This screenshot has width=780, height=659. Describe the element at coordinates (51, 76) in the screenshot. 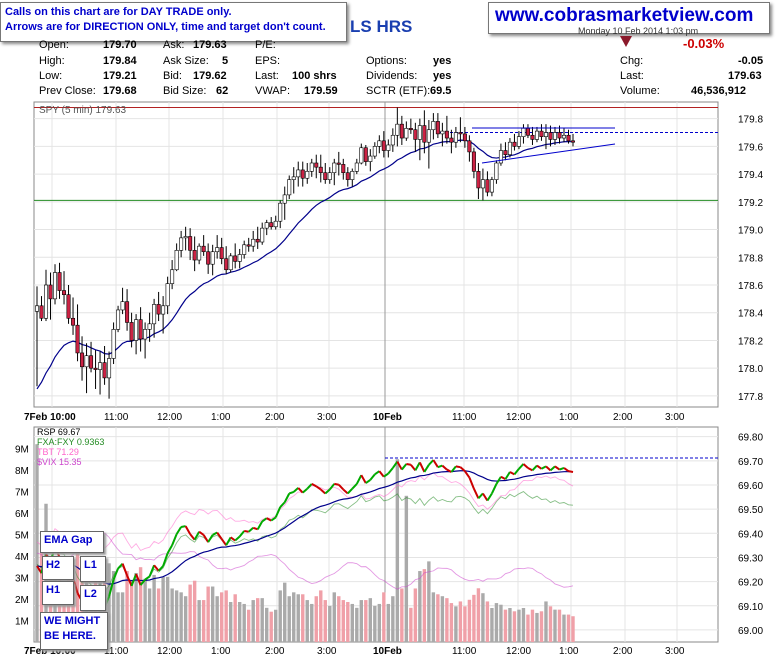

I see `quote-low-label: Low:` at that location.